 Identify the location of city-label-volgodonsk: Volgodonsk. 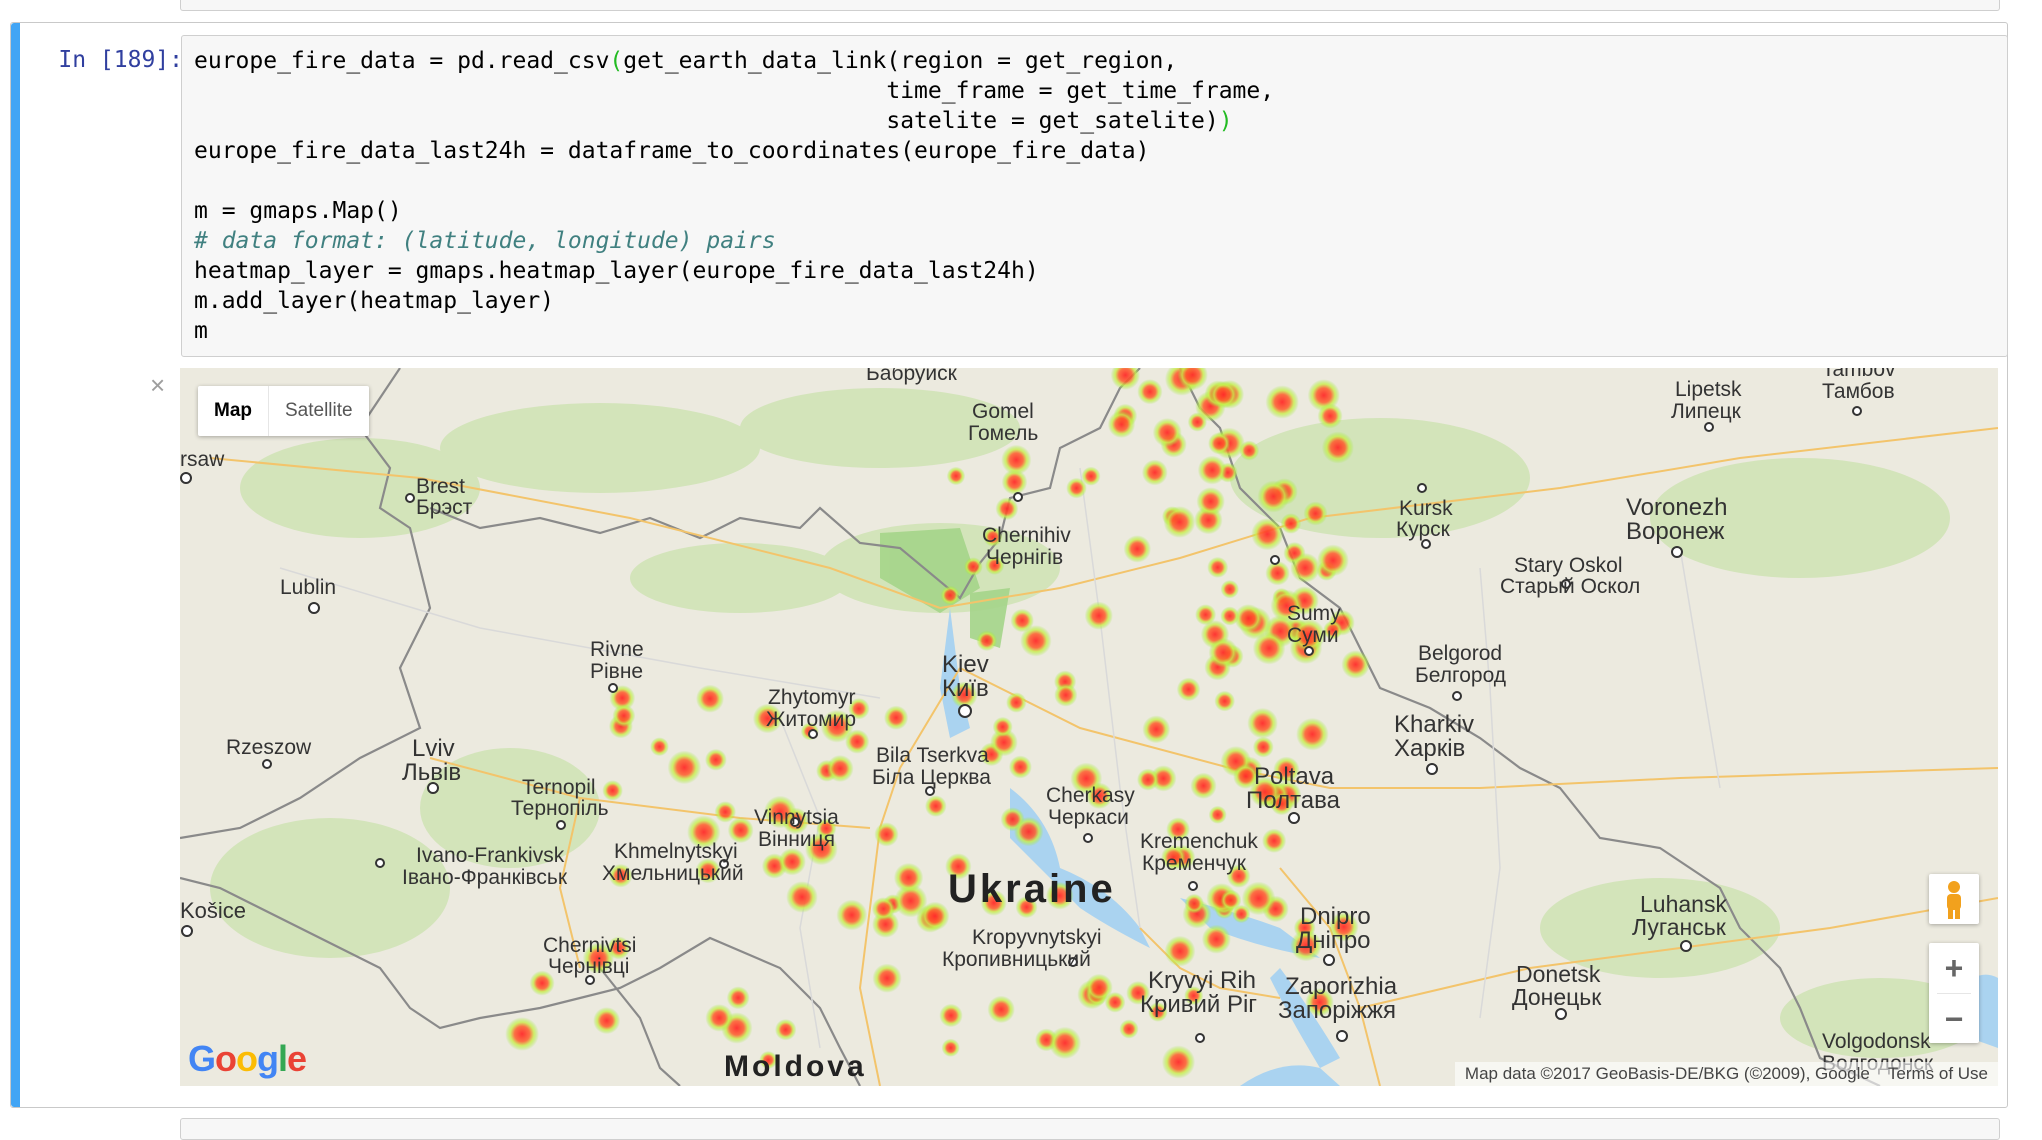
(1876, 1041).